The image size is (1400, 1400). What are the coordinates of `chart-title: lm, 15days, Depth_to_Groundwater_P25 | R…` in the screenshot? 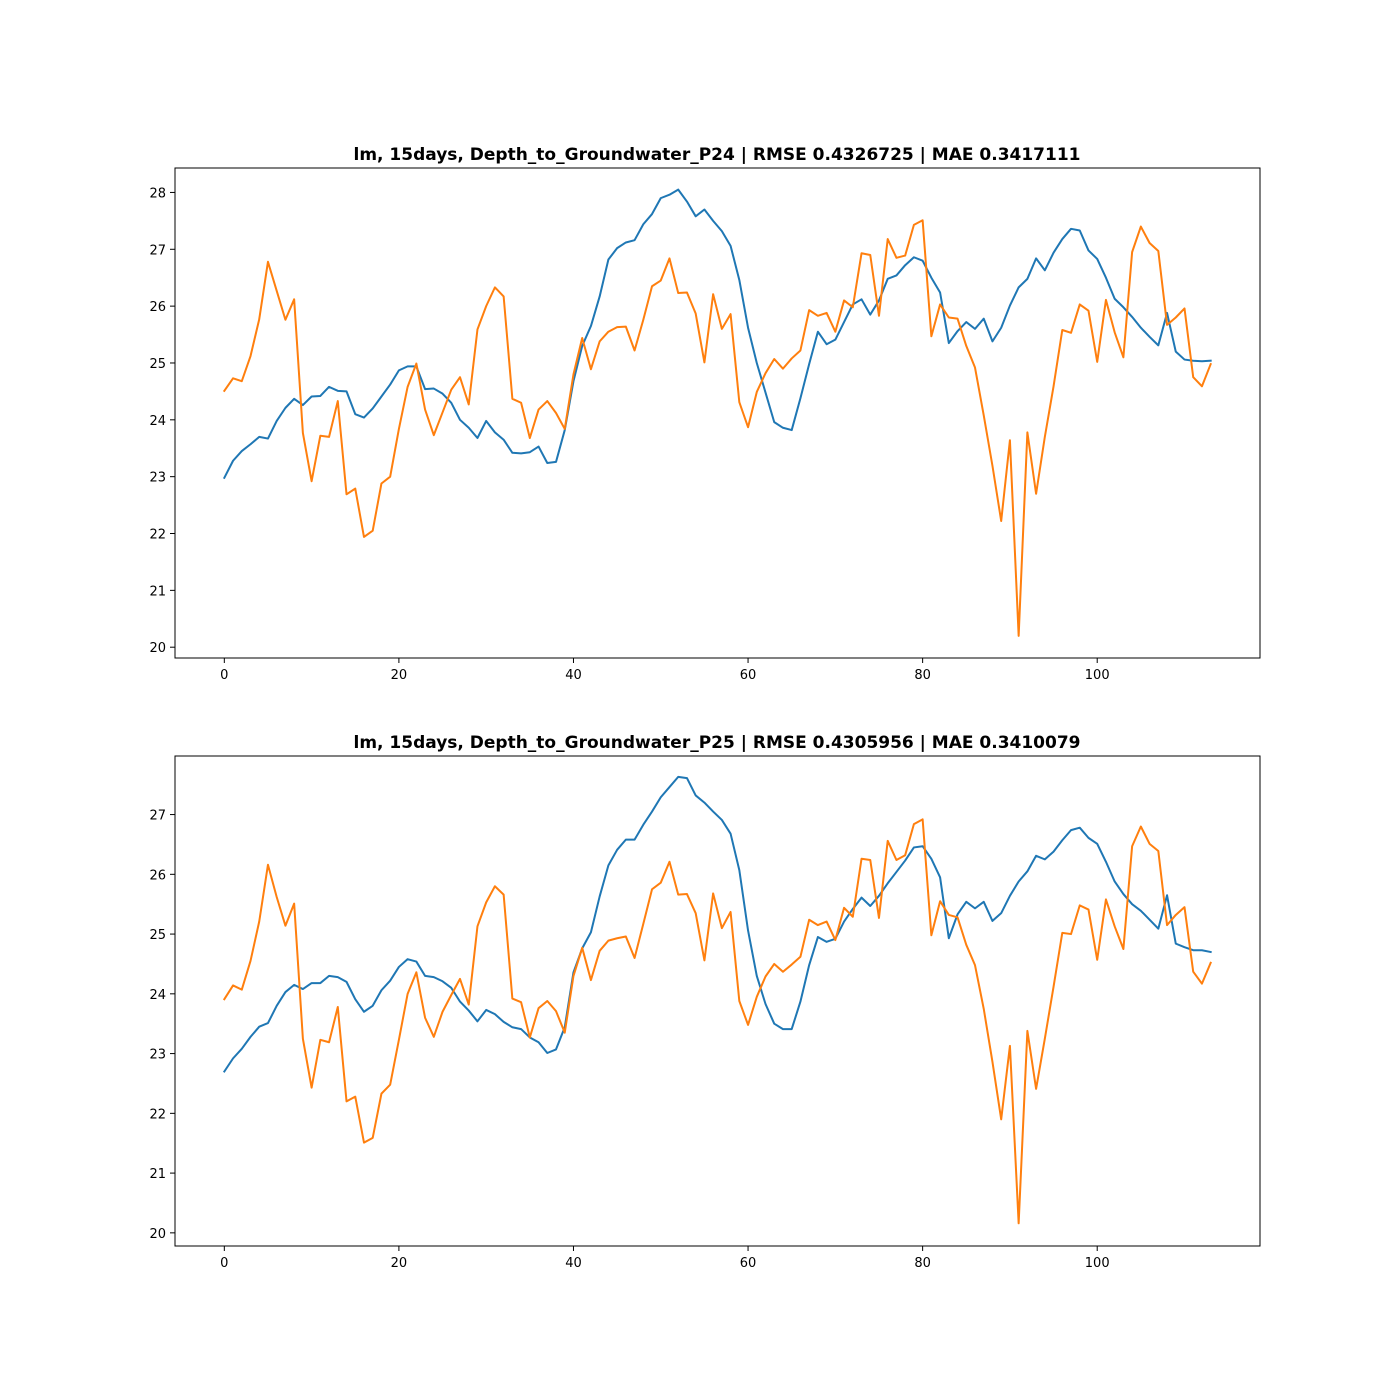 It's located at (717, 743).